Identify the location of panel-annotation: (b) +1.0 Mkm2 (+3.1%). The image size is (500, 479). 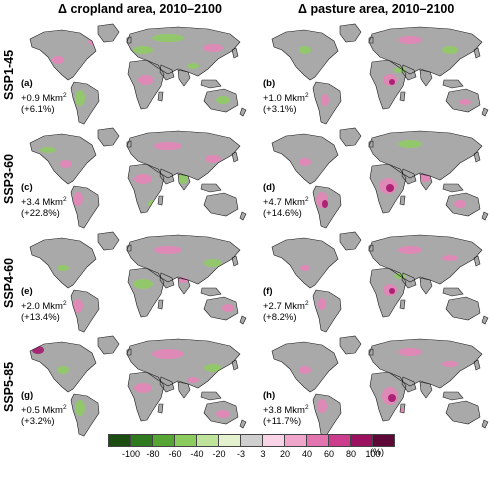
(286, 97).